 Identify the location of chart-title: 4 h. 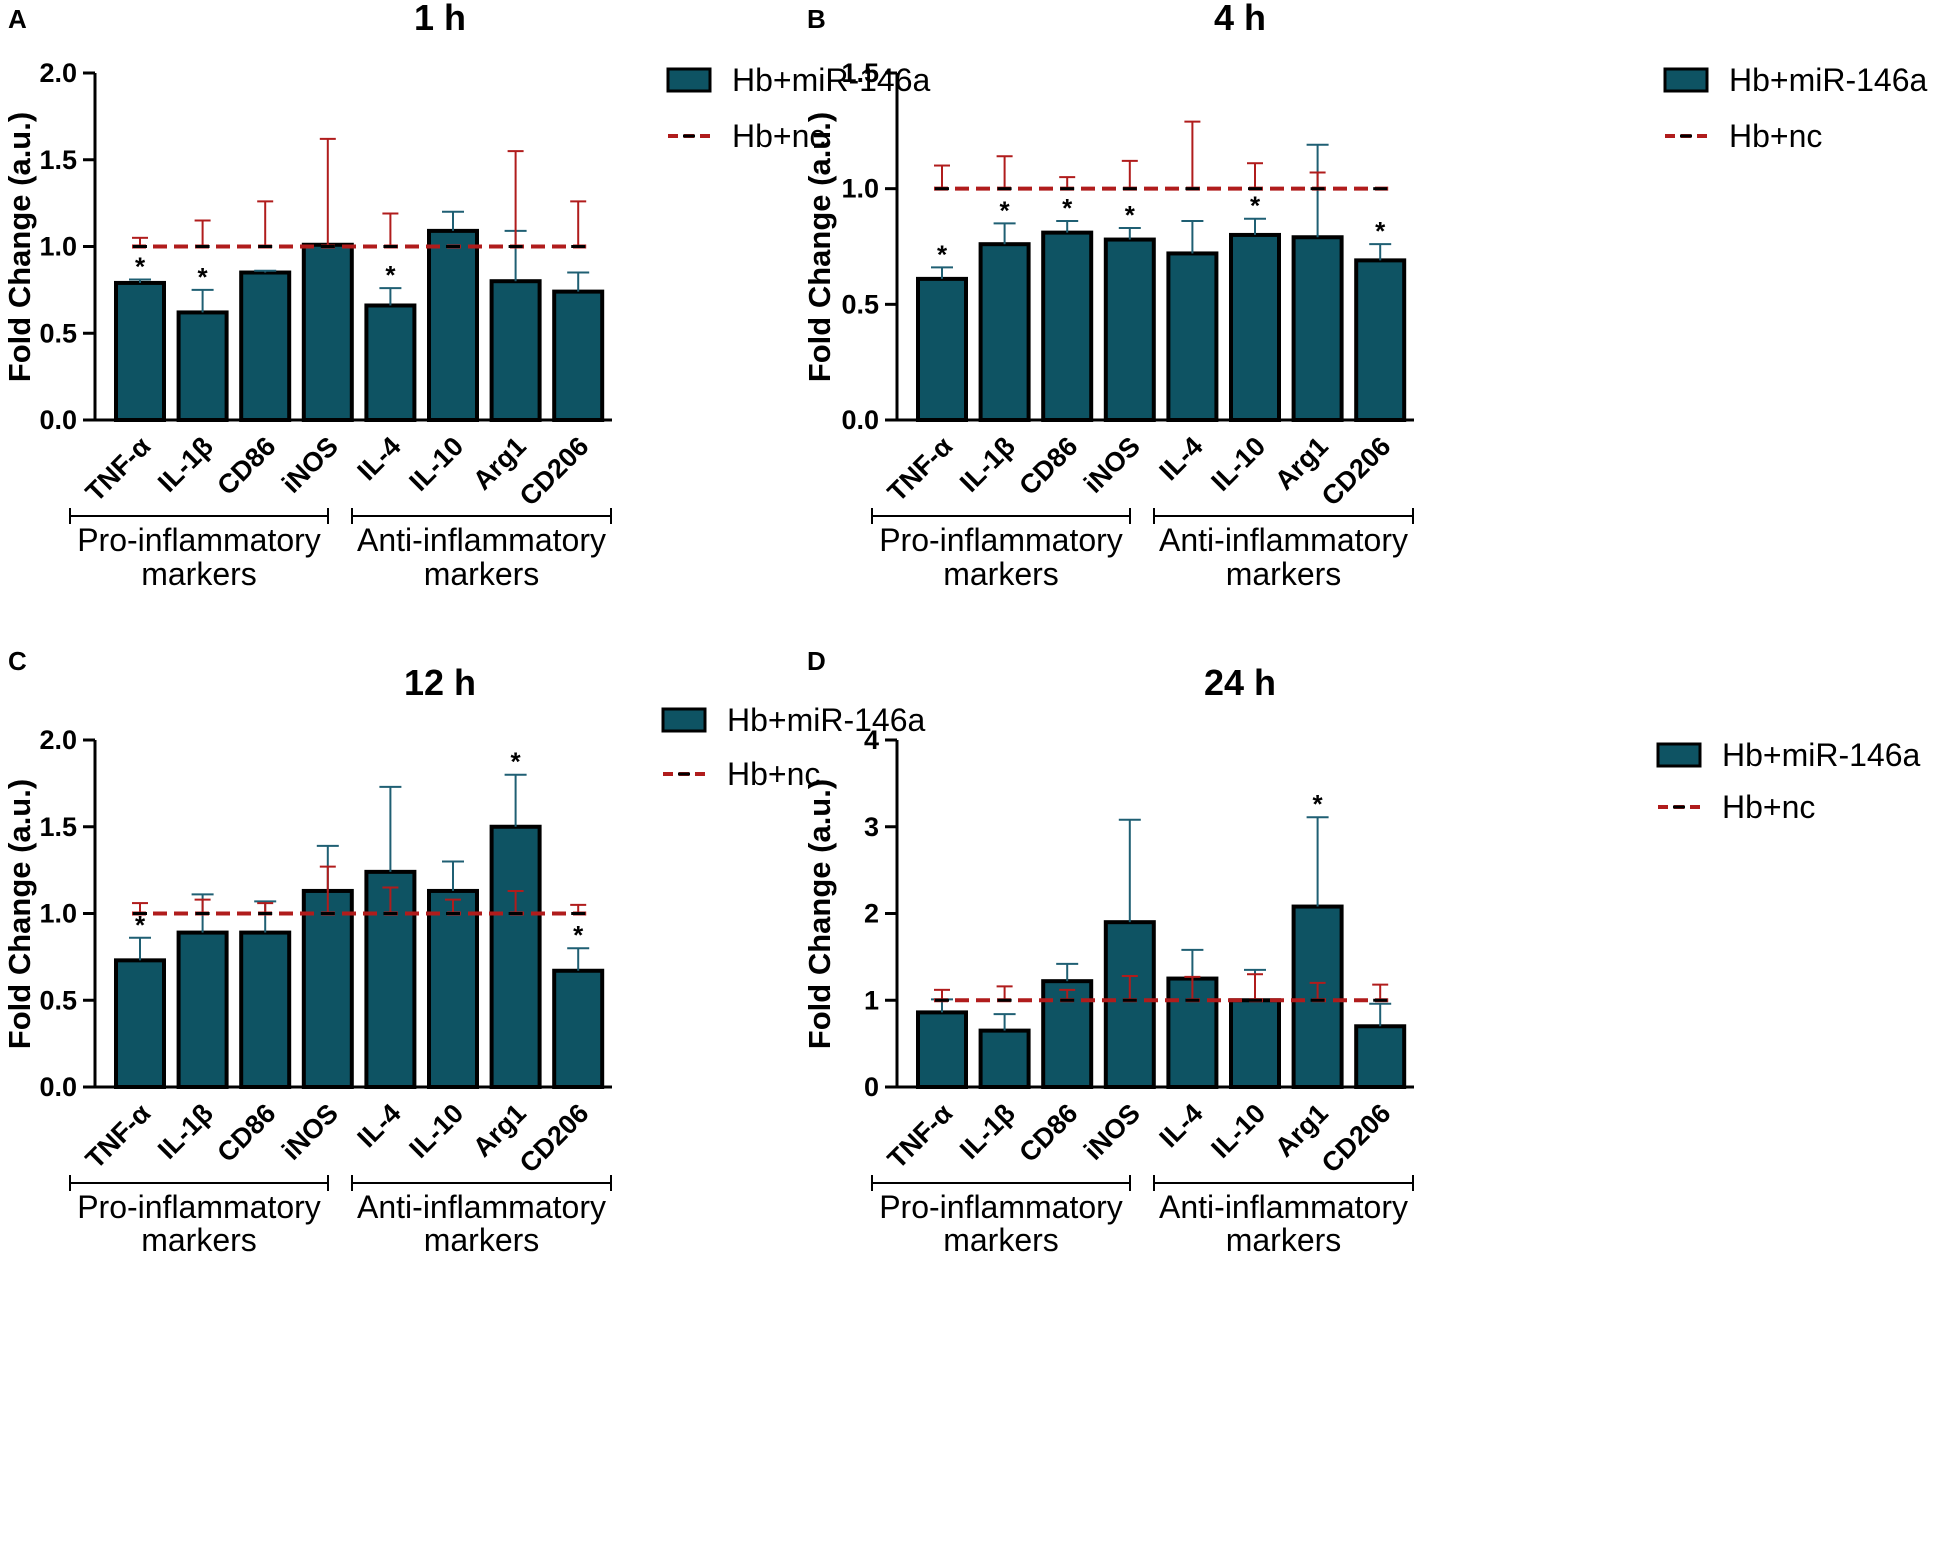
(1240, 19).